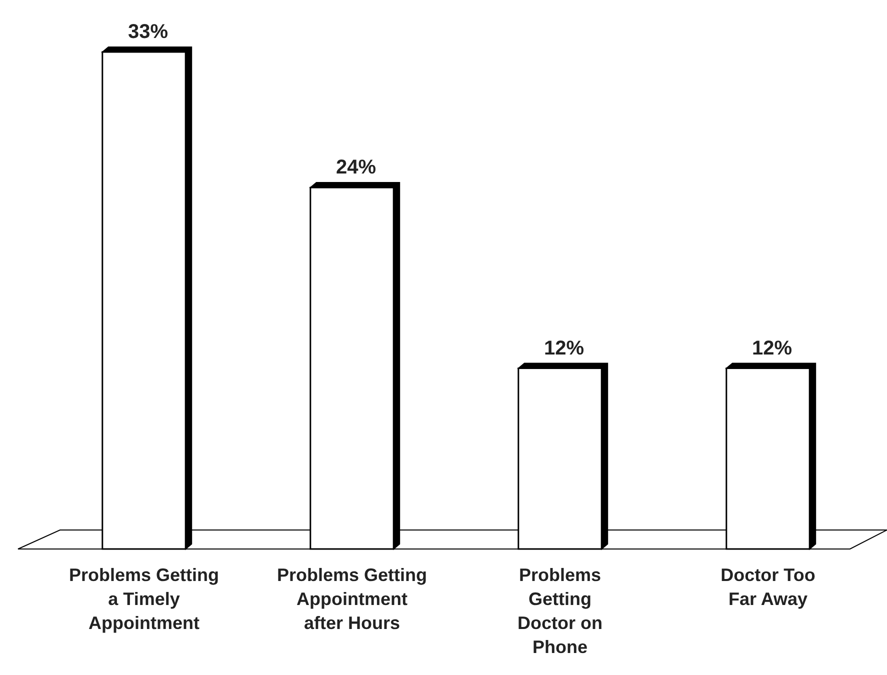 Image resolution: width=887 pixels, height=675 pixels. Describe the element at coordinates (768, 587) in the screenshot. I see `x-tick-label: Doctor Too Far Away` at that location.